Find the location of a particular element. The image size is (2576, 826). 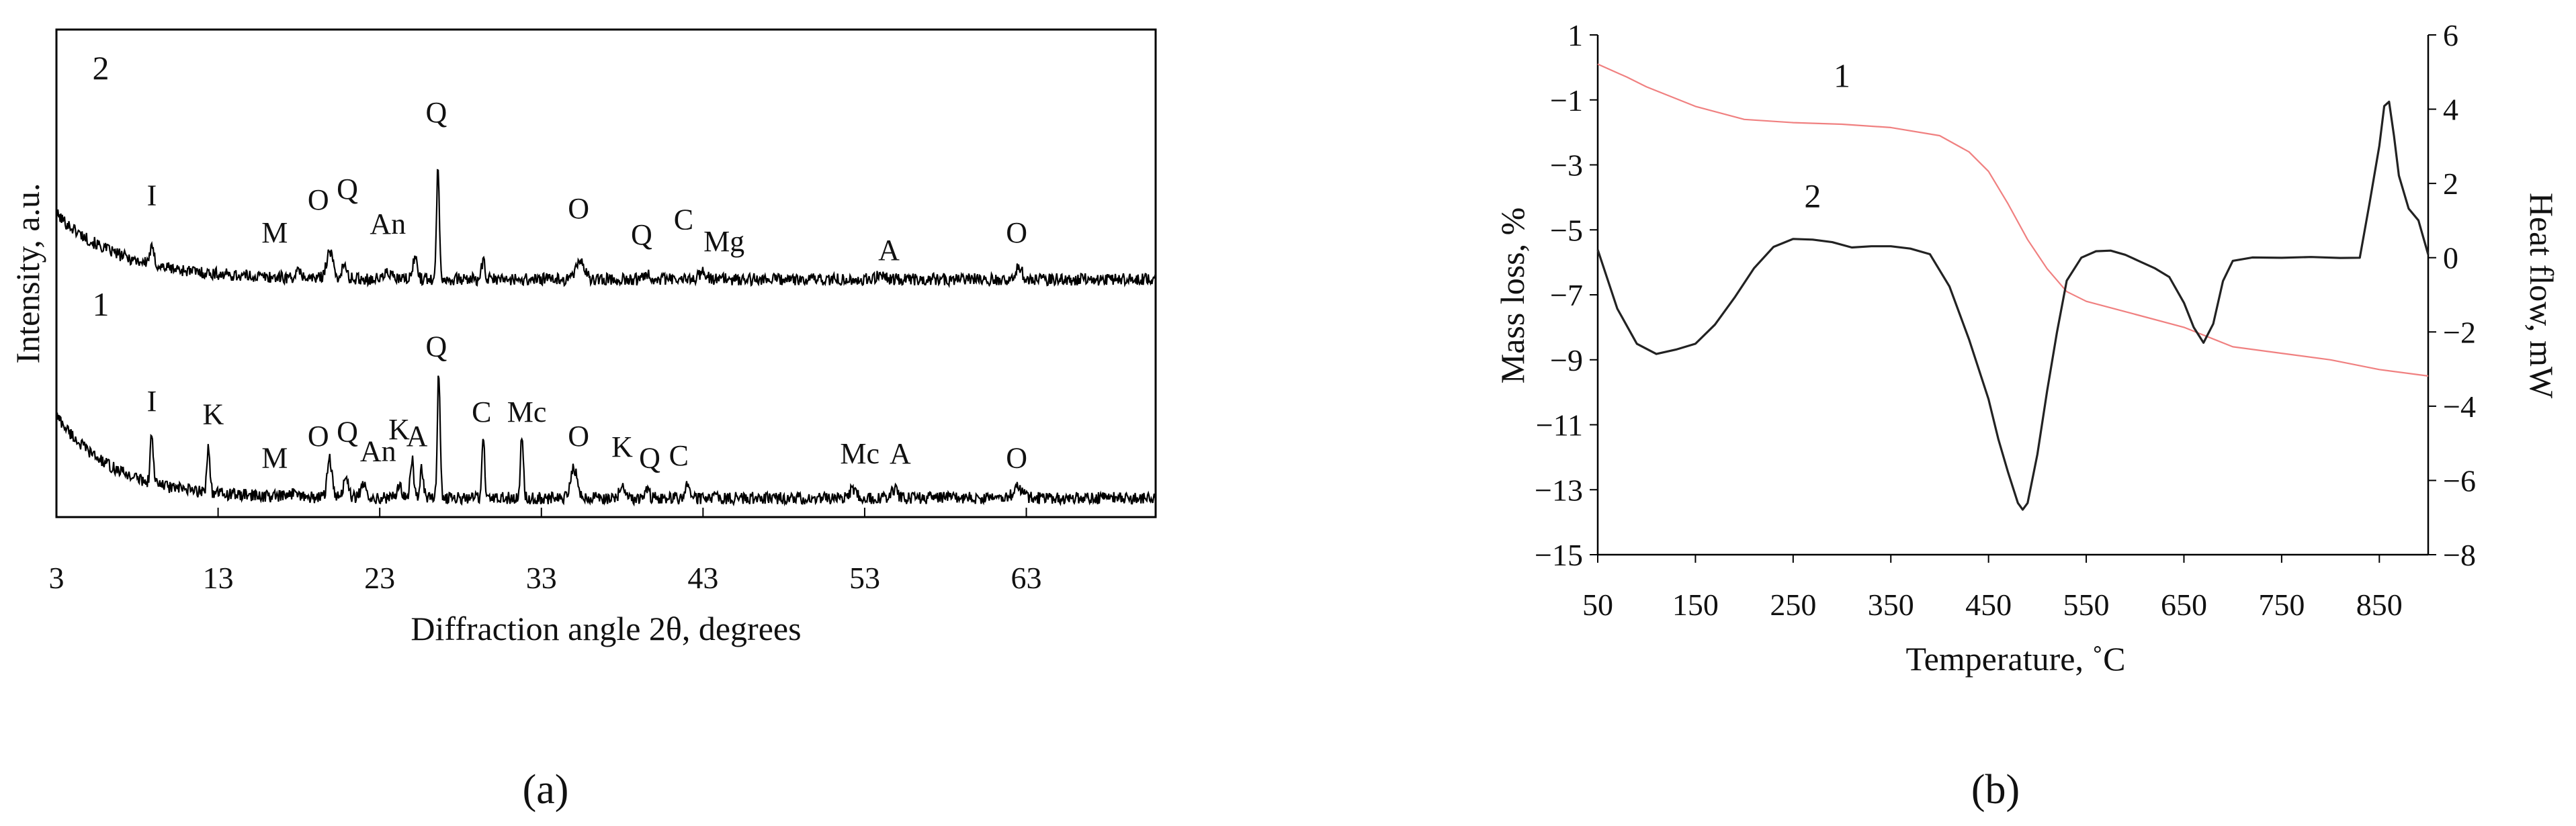

x-tick-label: 3 is located at coordinates (57, 578).